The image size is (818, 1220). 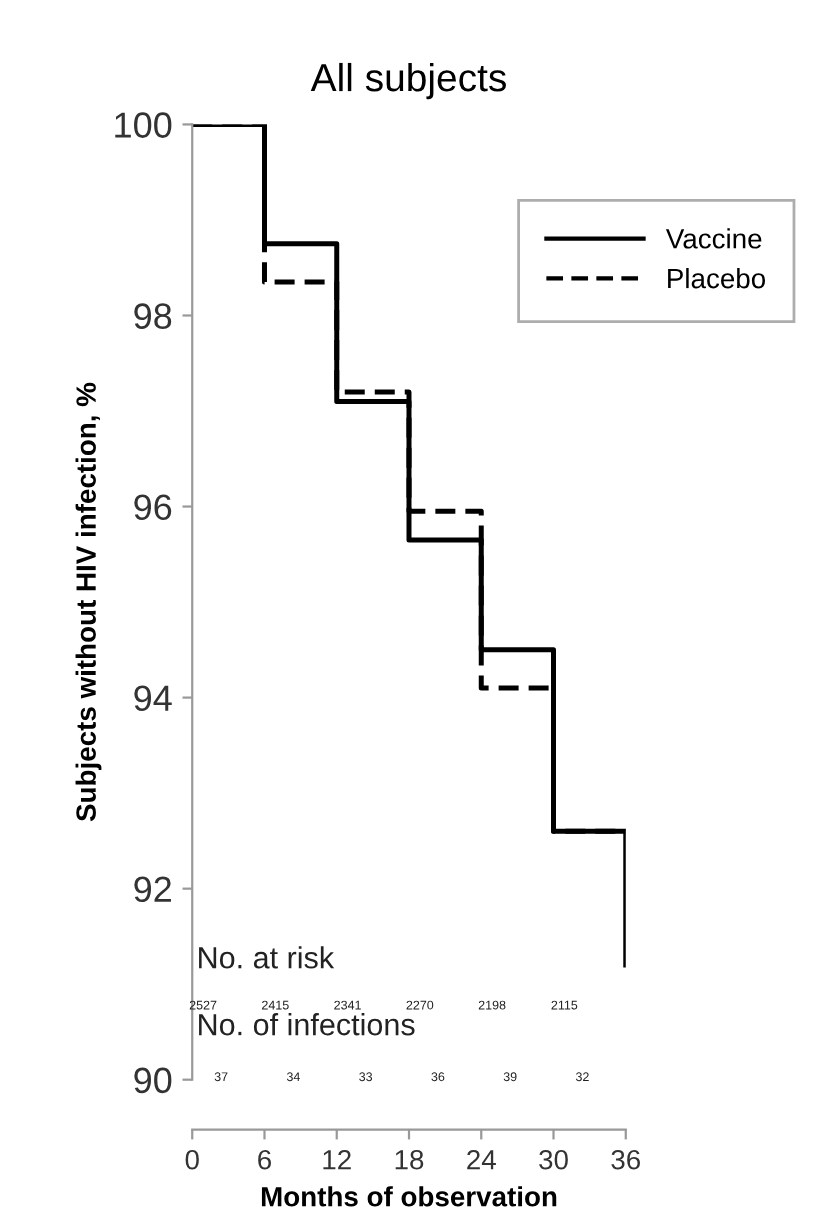 What do you see at coordinates (409, 1159) in the screenshot?
I see `x-tick-label: 18` at bounding box center [409, 1159].